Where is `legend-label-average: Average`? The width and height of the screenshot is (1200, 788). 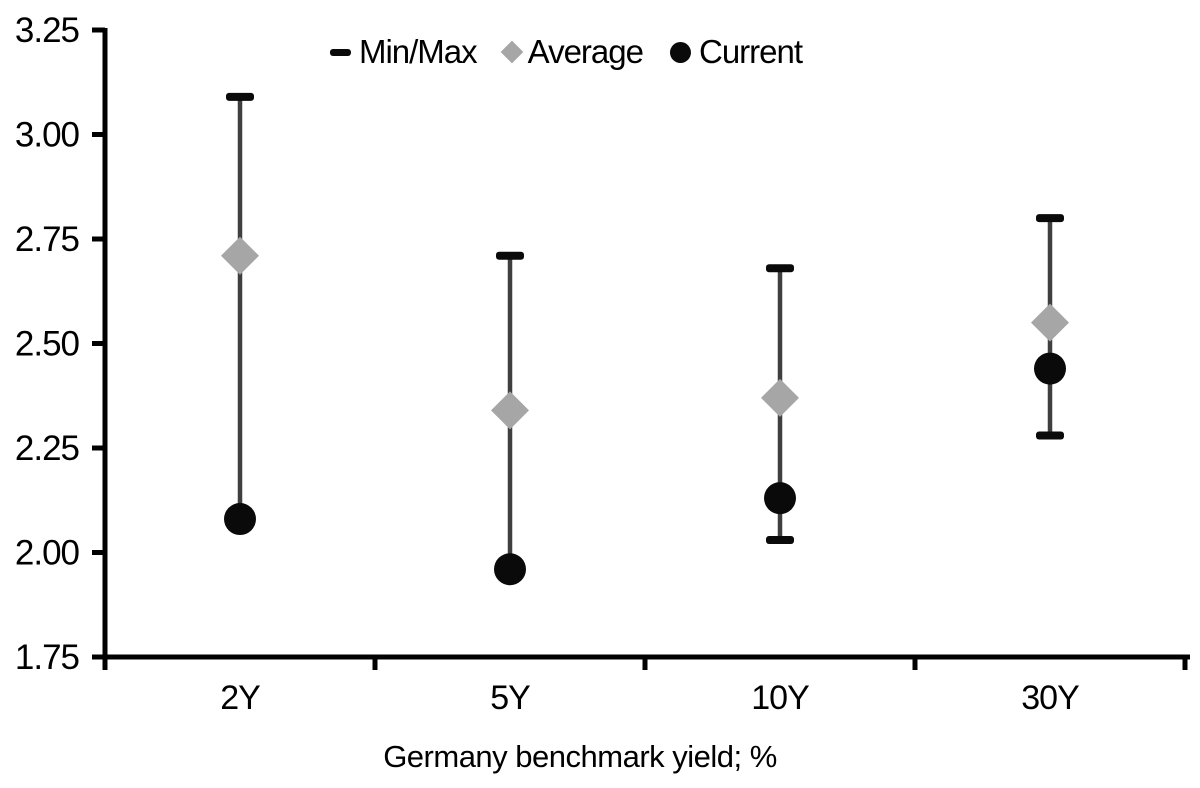
legend-label-average: Average is located at coordinates (585, 51).